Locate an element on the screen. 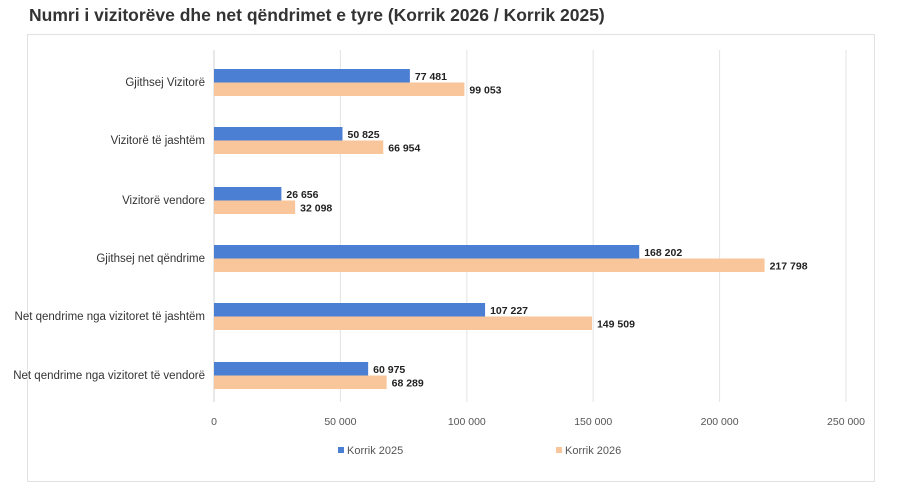 The height and width of the screenshot is (502, 900). data-label: 60 975 is located at coordinates (389, 370).